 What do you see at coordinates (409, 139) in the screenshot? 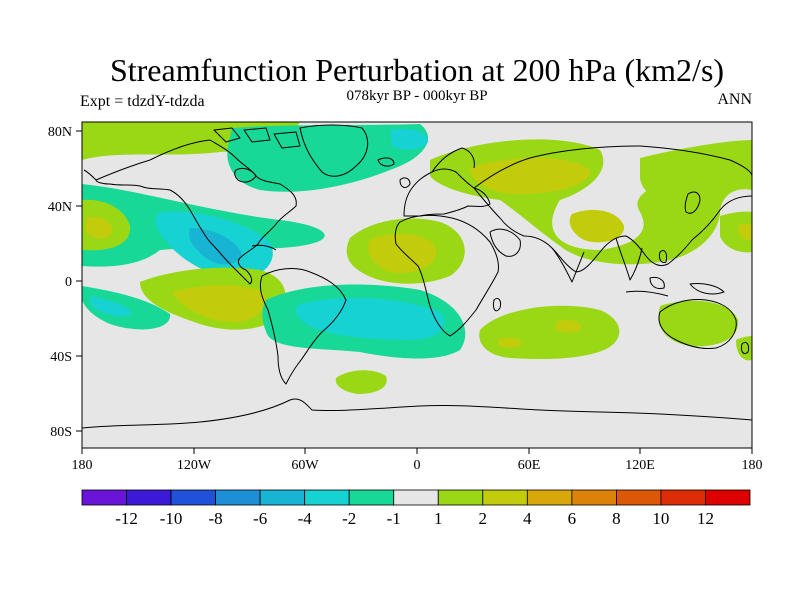
I see `anomaly-region-greenland-core` at bounding box center [409, 139].